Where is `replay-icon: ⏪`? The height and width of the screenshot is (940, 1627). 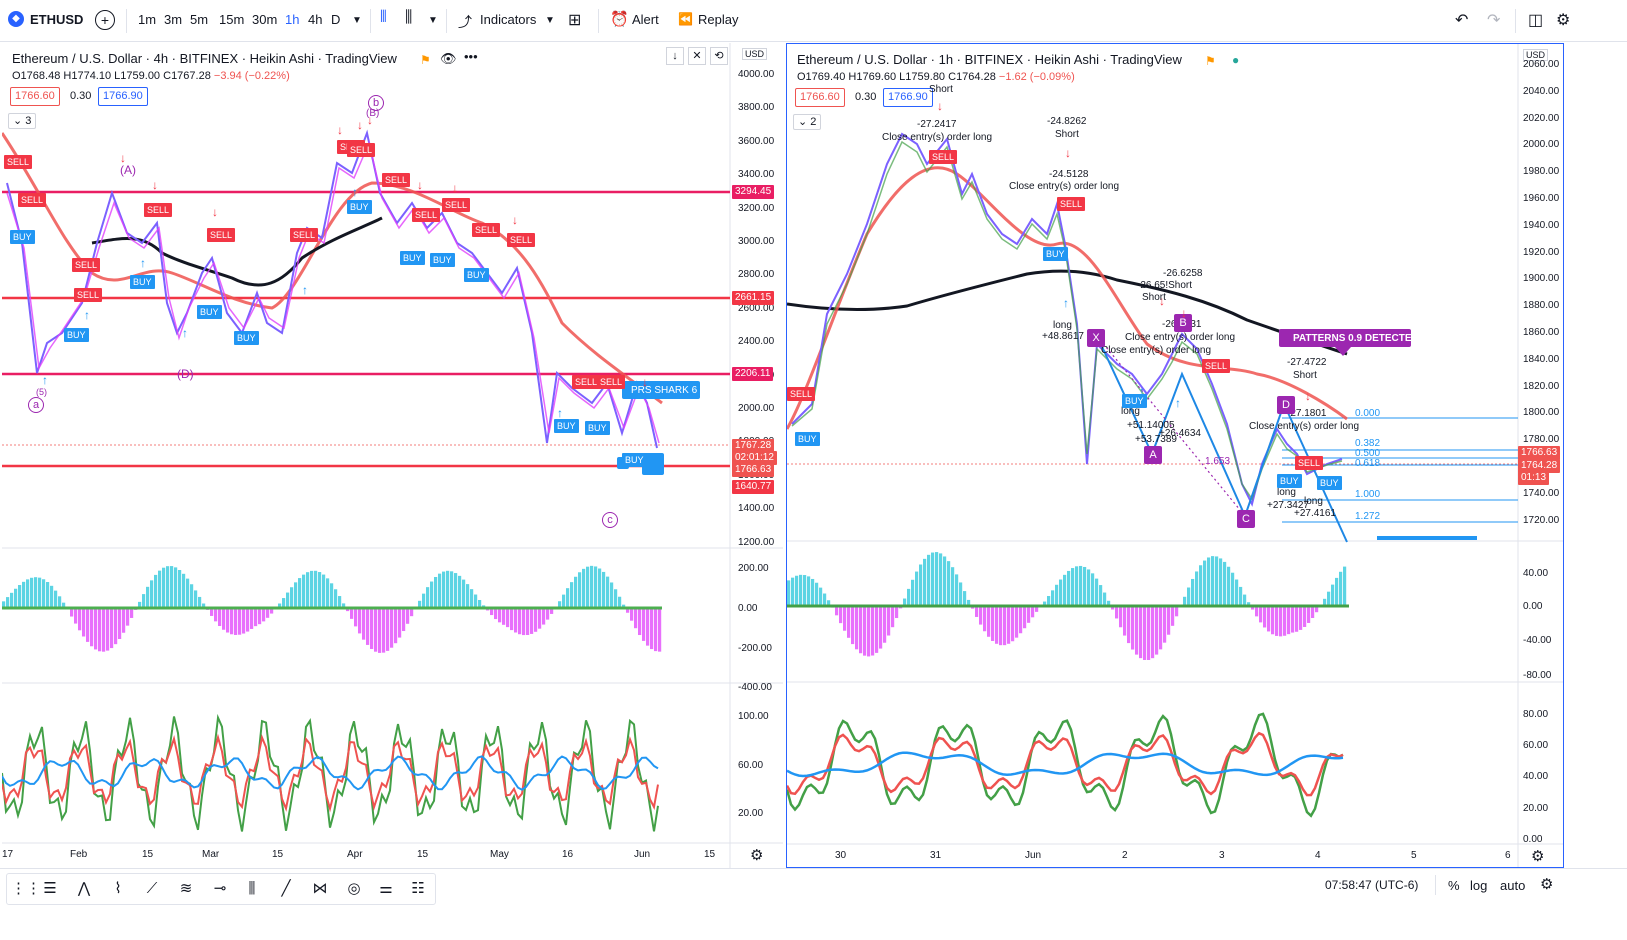 replay-icon: ⏪ is located at coordinates (685, 19).